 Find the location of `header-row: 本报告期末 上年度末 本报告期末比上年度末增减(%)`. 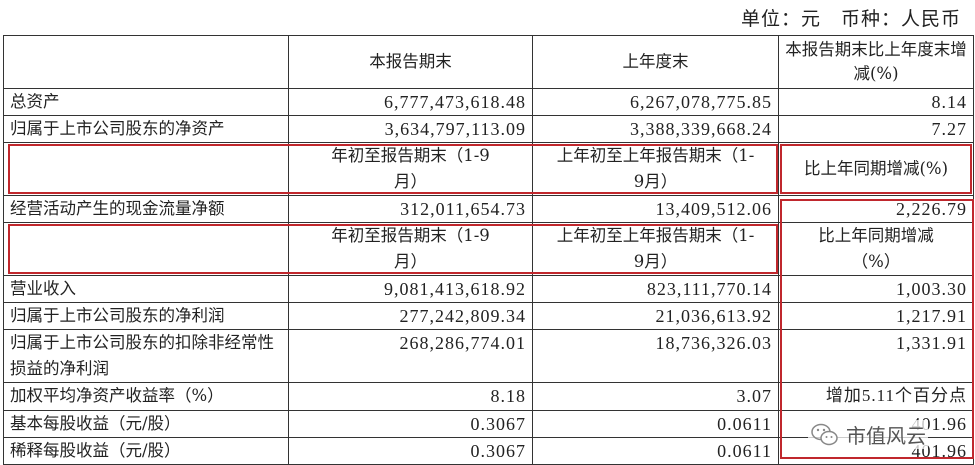

header-row: 本报告期末 上年度末 本报告期末比上年度末增减(%) is located at coordinates (488, 62).